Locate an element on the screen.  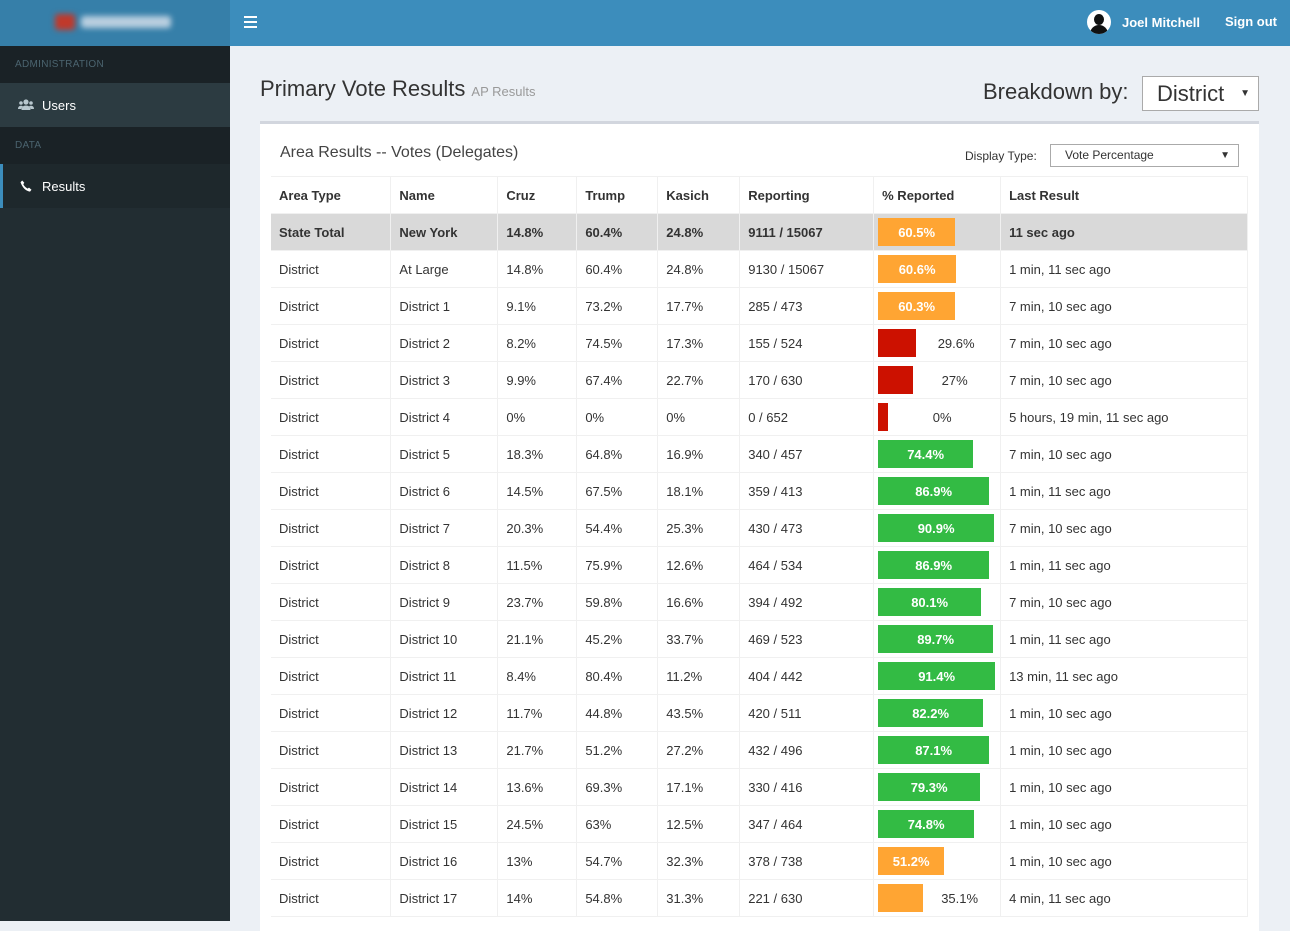
column-header: Reporting is located at coordinates (807, 195).